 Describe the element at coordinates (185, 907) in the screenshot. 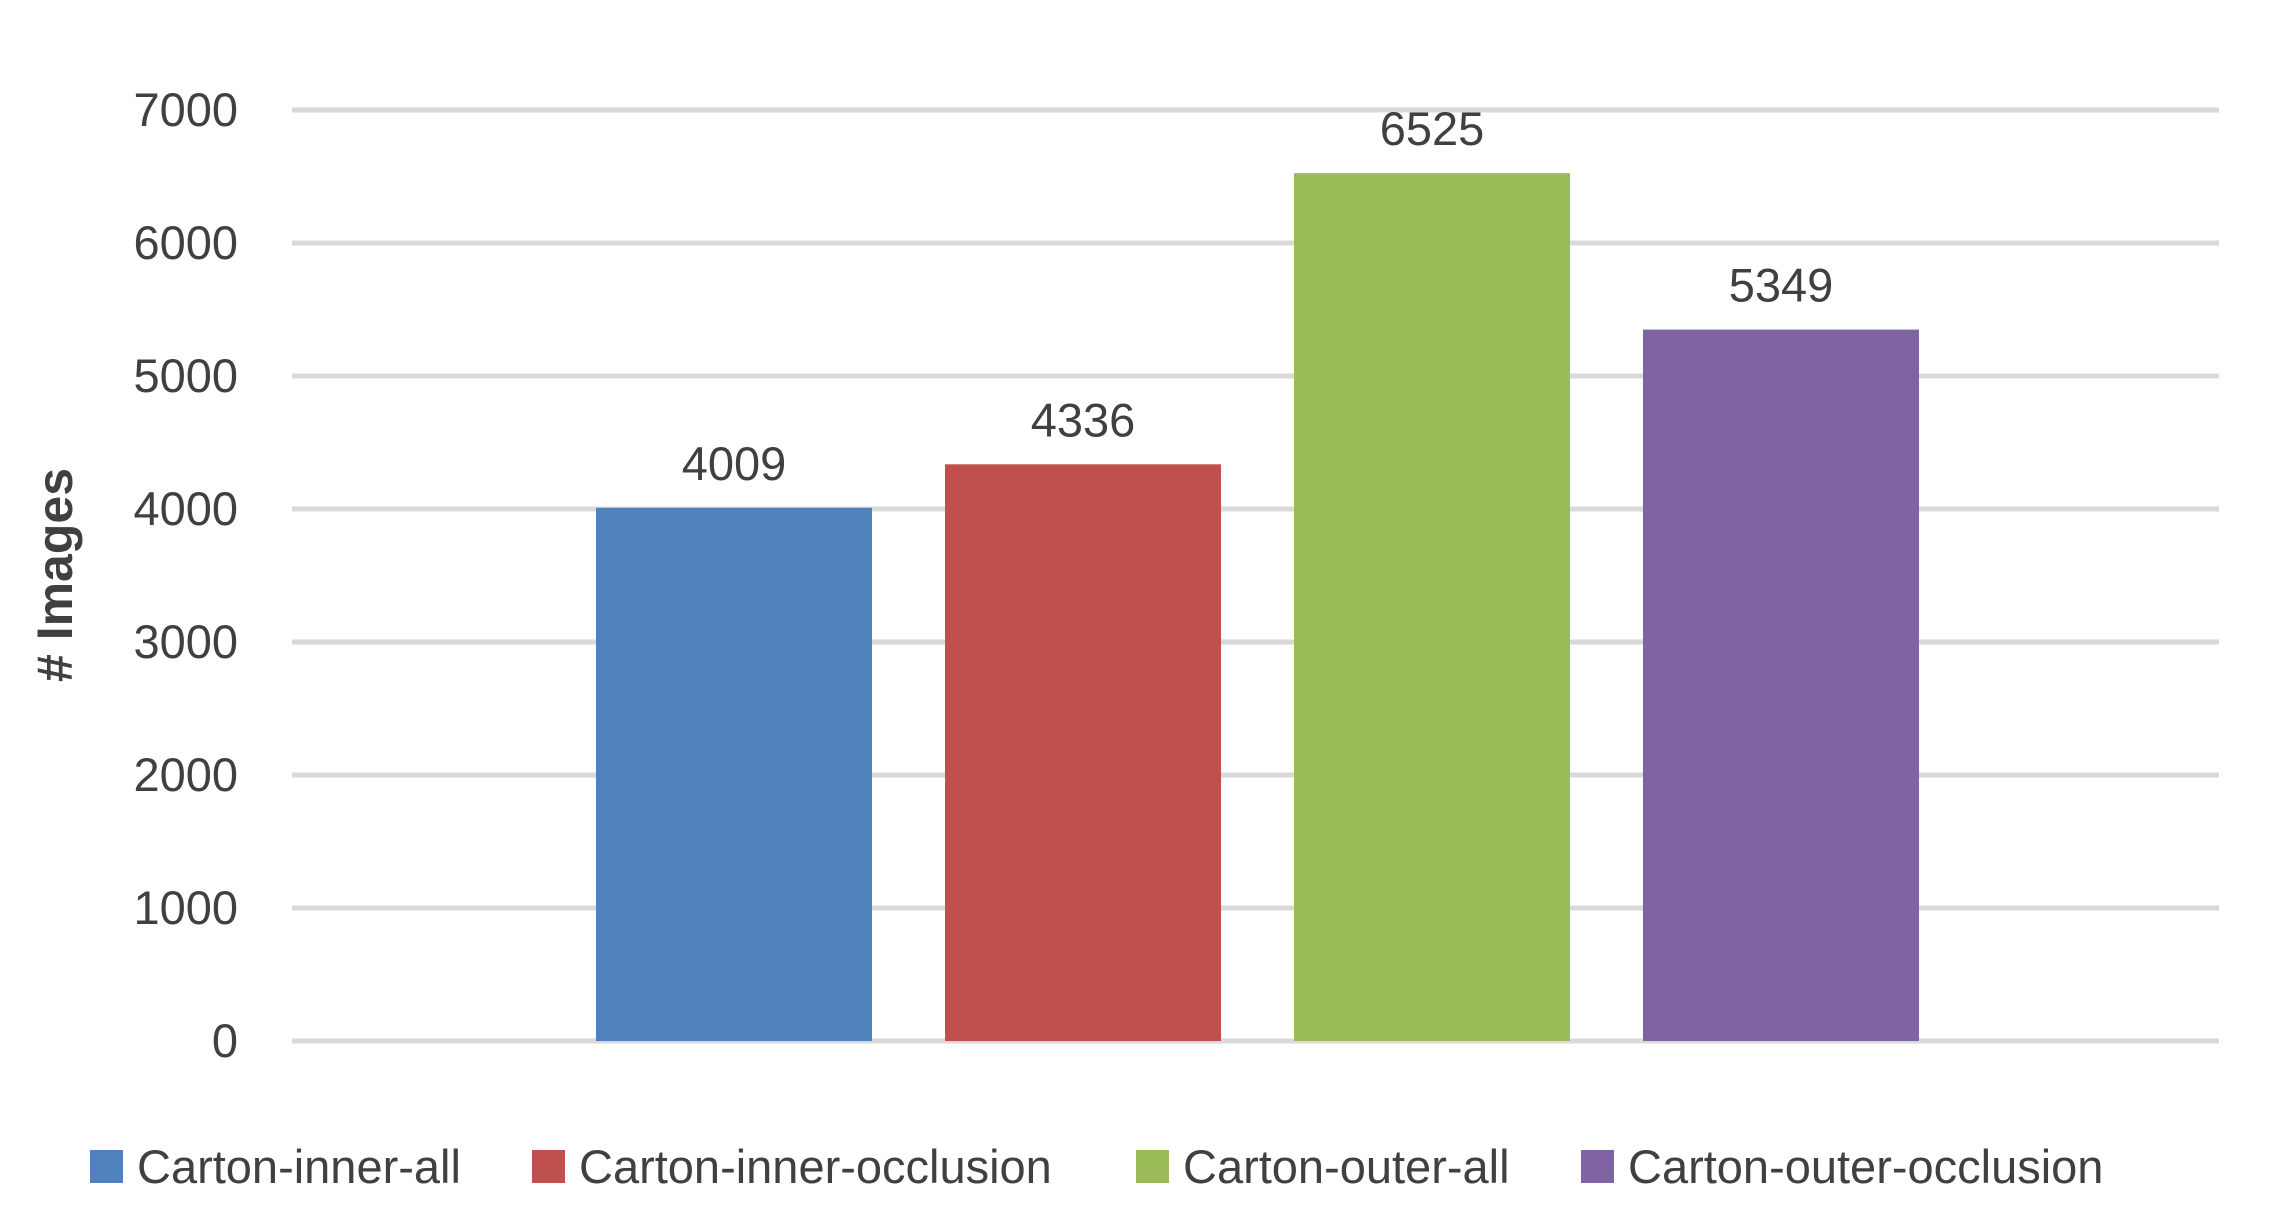

I see `y-tick-label: 1000` at that location.